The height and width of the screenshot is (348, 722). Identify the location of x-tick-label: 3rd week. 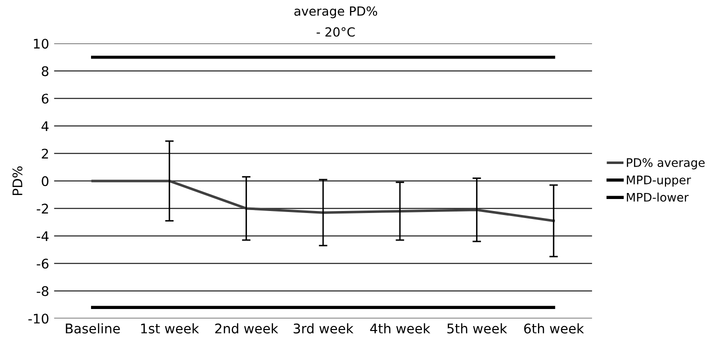
(324, 328).